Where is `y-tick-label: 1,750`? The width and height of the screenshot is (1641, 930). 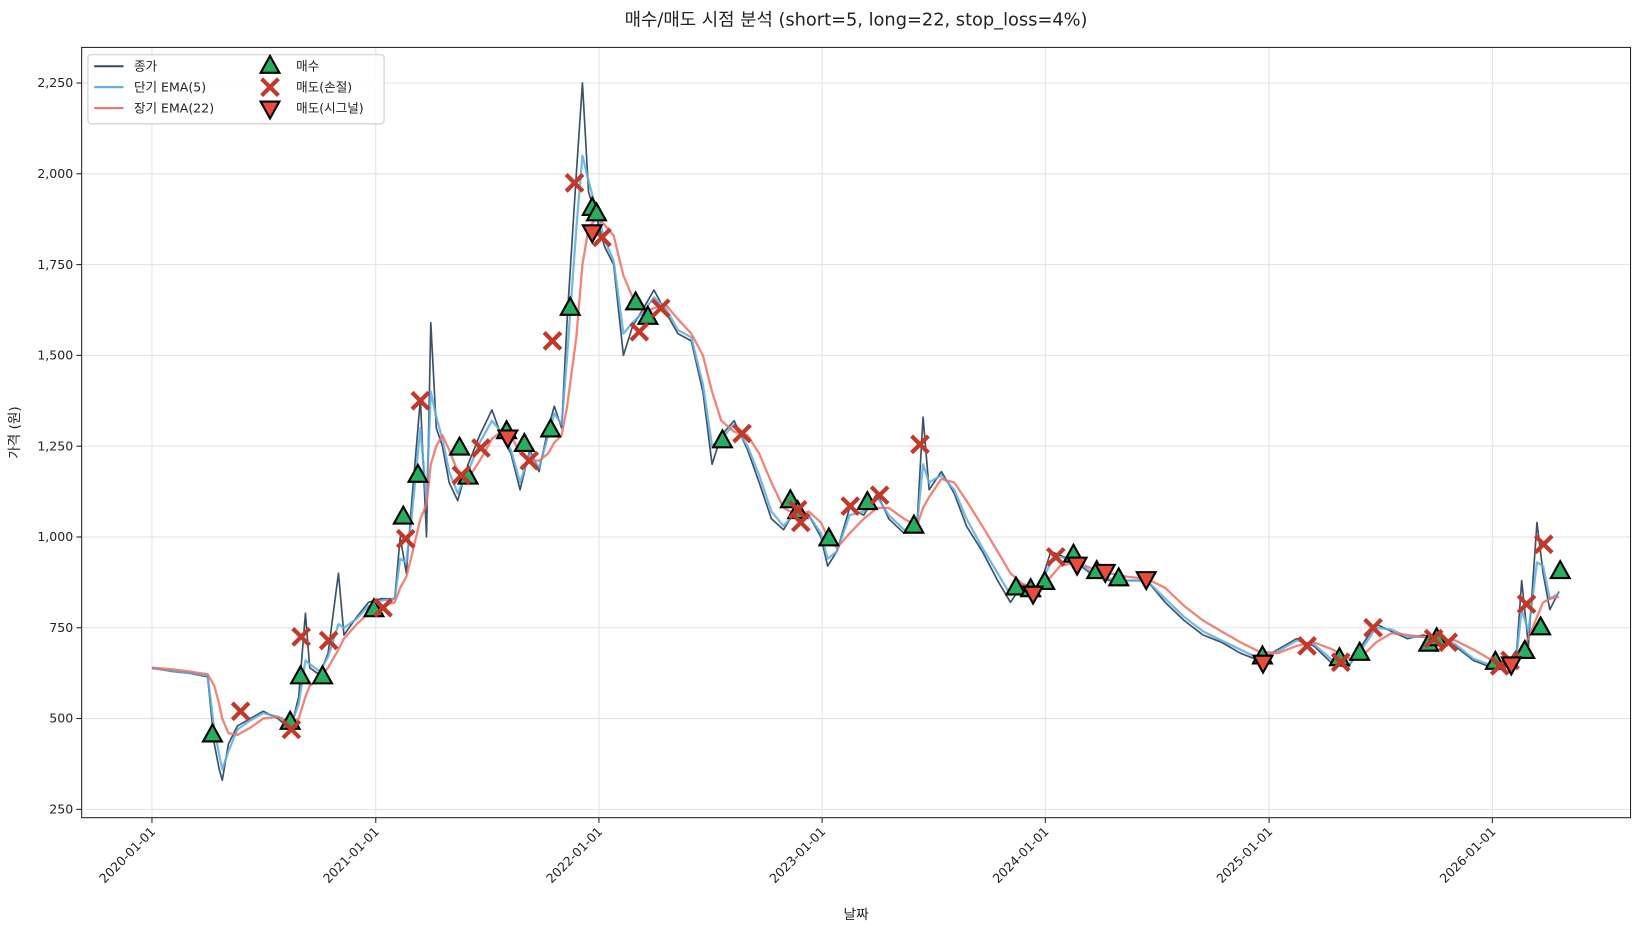
y-tick-label: 1,750 is located at coordinates (55, 264).